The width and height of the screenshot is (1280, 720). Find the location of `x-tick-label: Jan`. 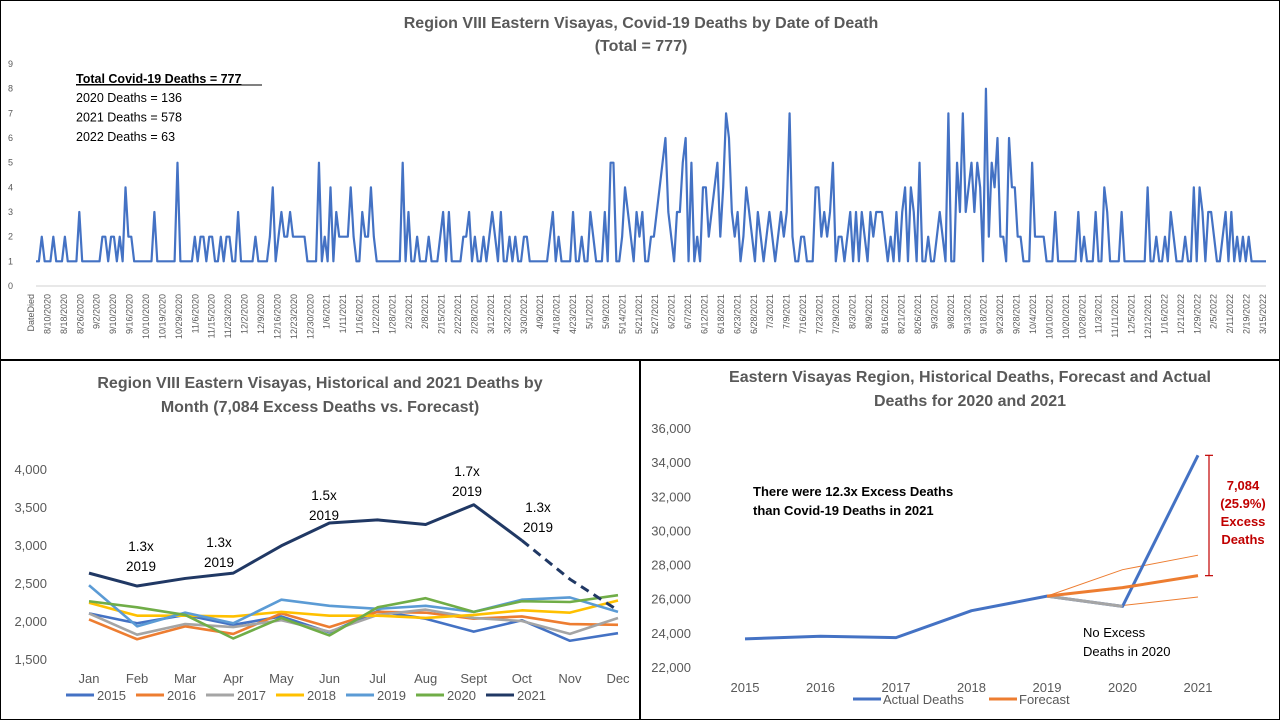

x-tick-label: Jan is located at coordinates (89, 678).